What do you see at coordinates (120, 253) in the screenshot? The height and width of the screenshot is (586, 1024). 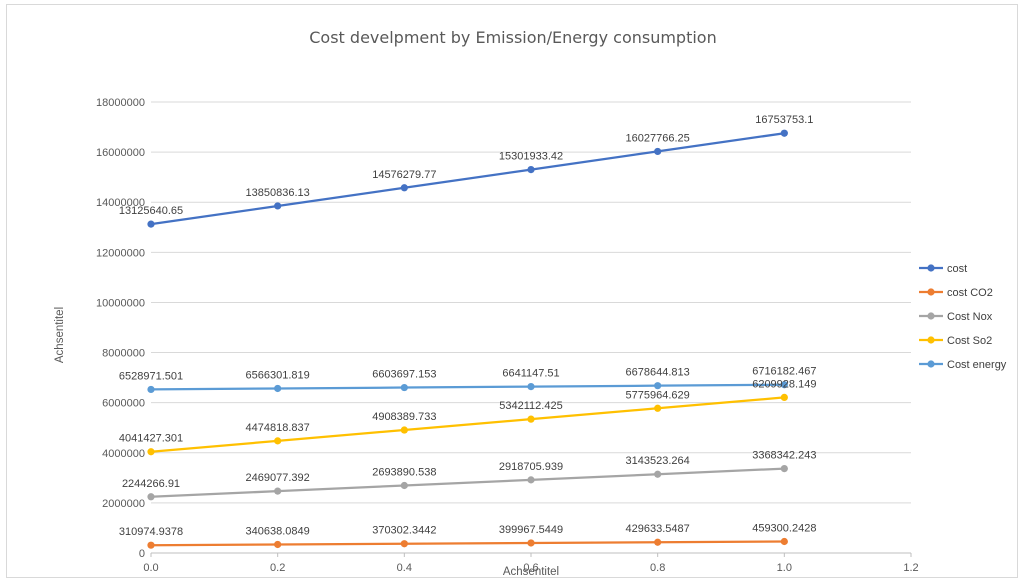 I see `y-tick-label: 12000000` at bounding box center [120, 253].